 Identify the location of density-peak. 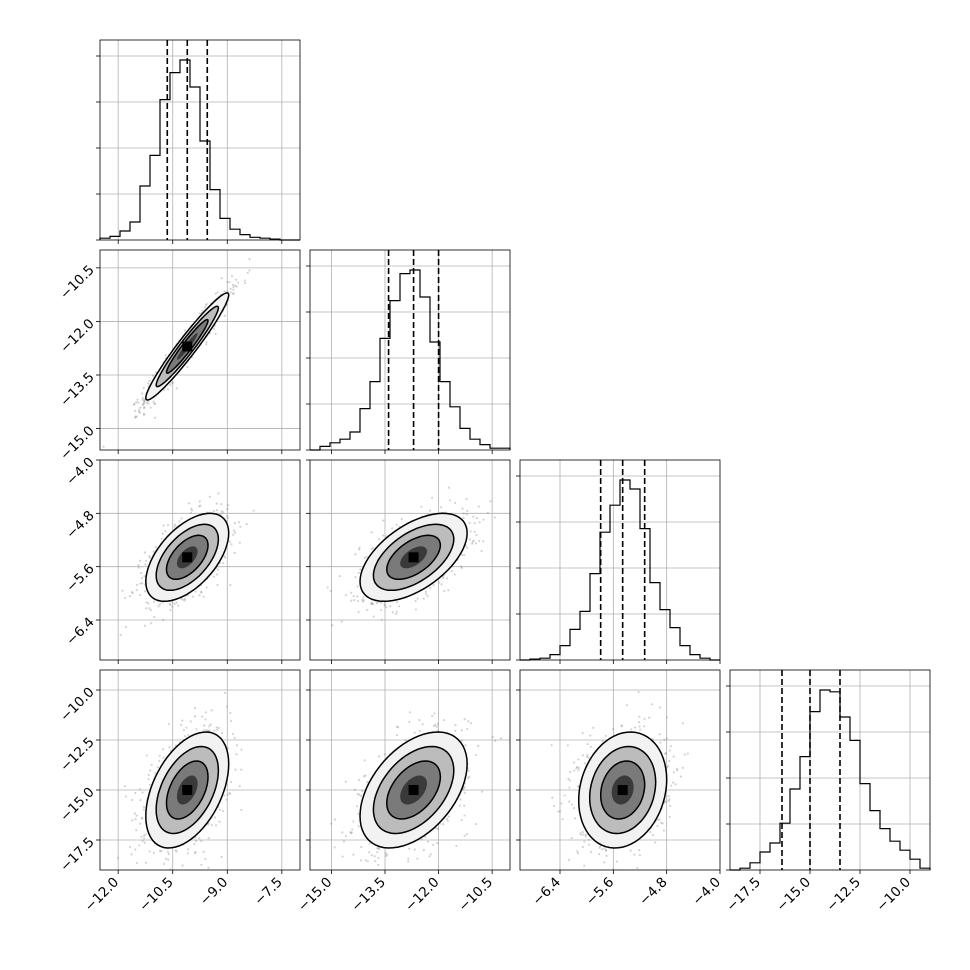
(187, 557).